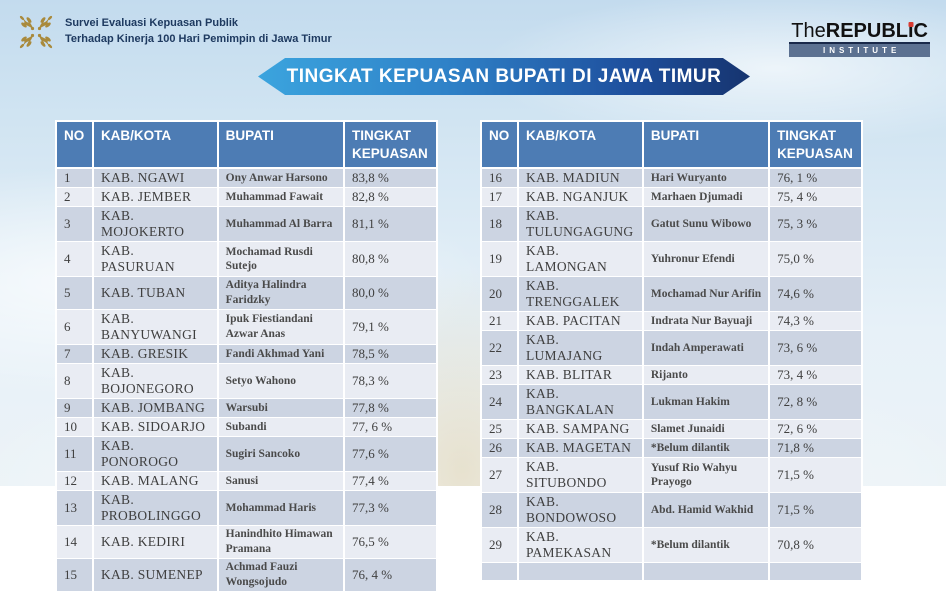  What do you see at coordinates (499, 510) in the screenshot?
I see `cell-no: 28` at bounding box center [499, 510].